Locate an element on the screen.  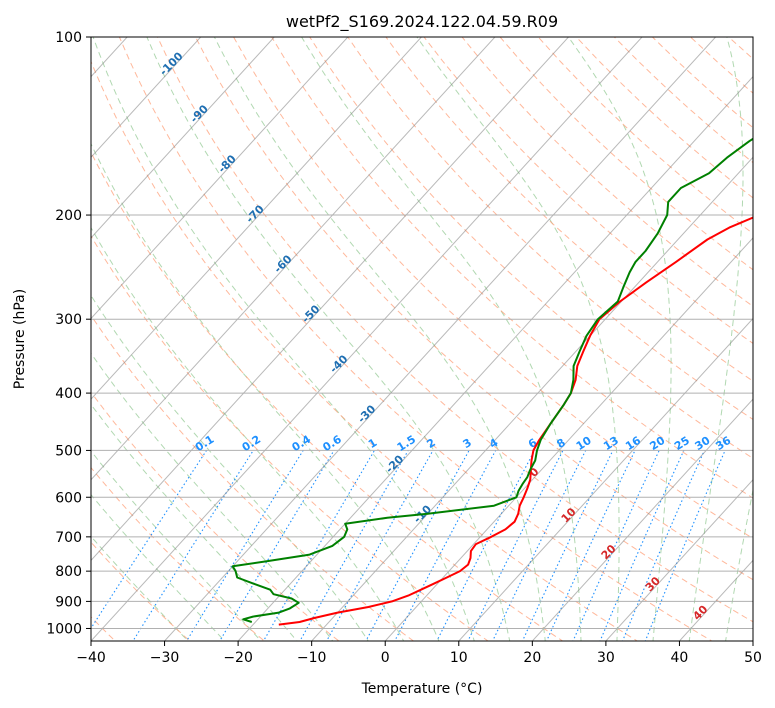
moist-adiabat-label: 40 is located at coordinates (700, 613).